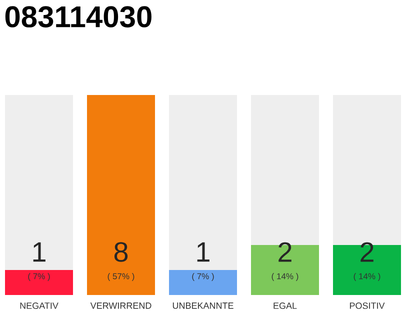 The image size is (410, 320). I want to click on data-label: 8, so click(121, 252).